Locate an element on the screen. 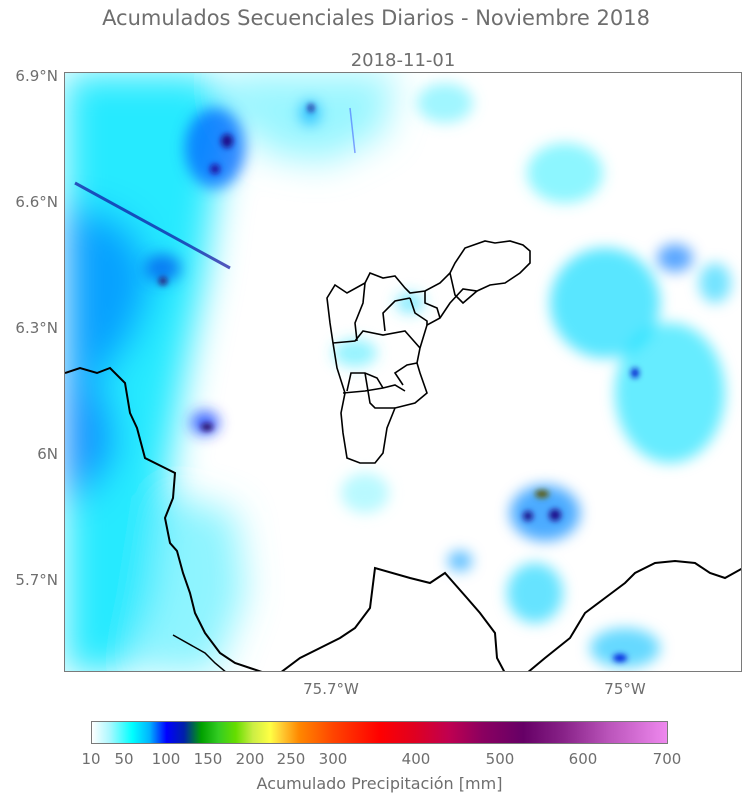 The image size is (752, 804). colorbar-tick-10: 10 is located at coordinates (91, 759).